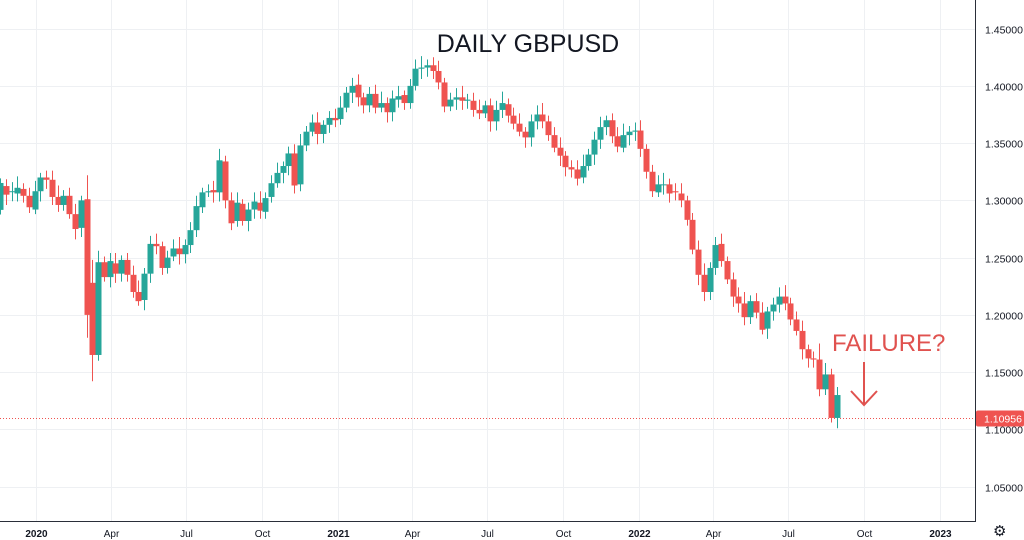 This screenshot has height=540, width=1024. What do you see at coordinates (36, 534) in the screenshot?
I see `time-tick-label: 2020` at bounding box center [36, 534].